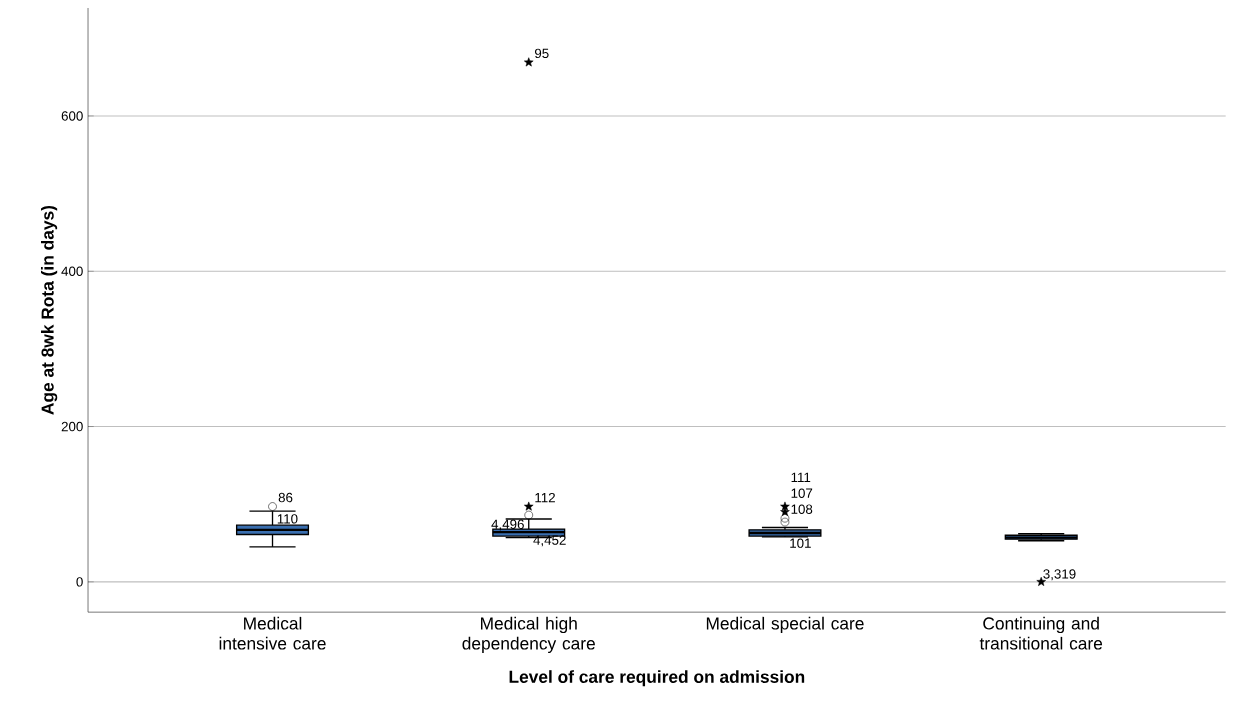  What do you see at coordinates (72, 116) in the screenshot?
I see `y-tick-label: 600` at bounding box center [72, 116].